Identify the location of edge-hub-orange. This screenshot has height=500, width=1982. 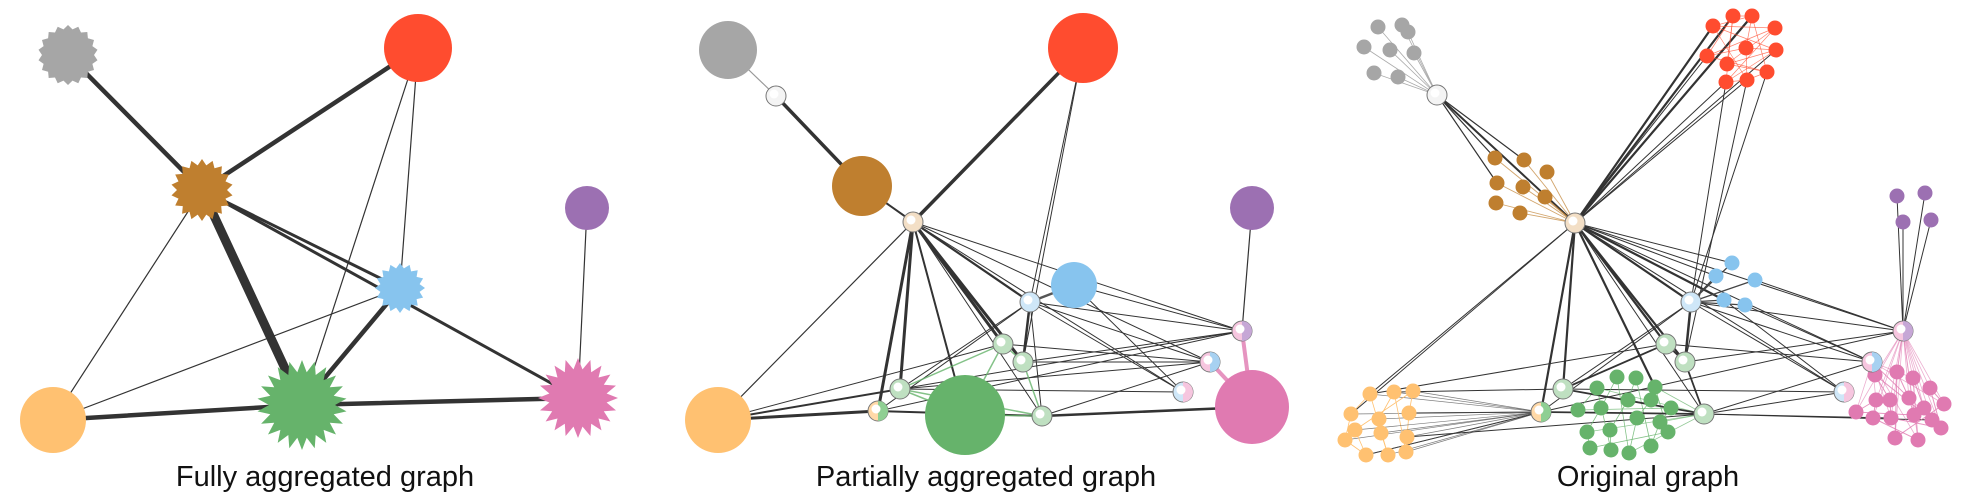
(815, 321).